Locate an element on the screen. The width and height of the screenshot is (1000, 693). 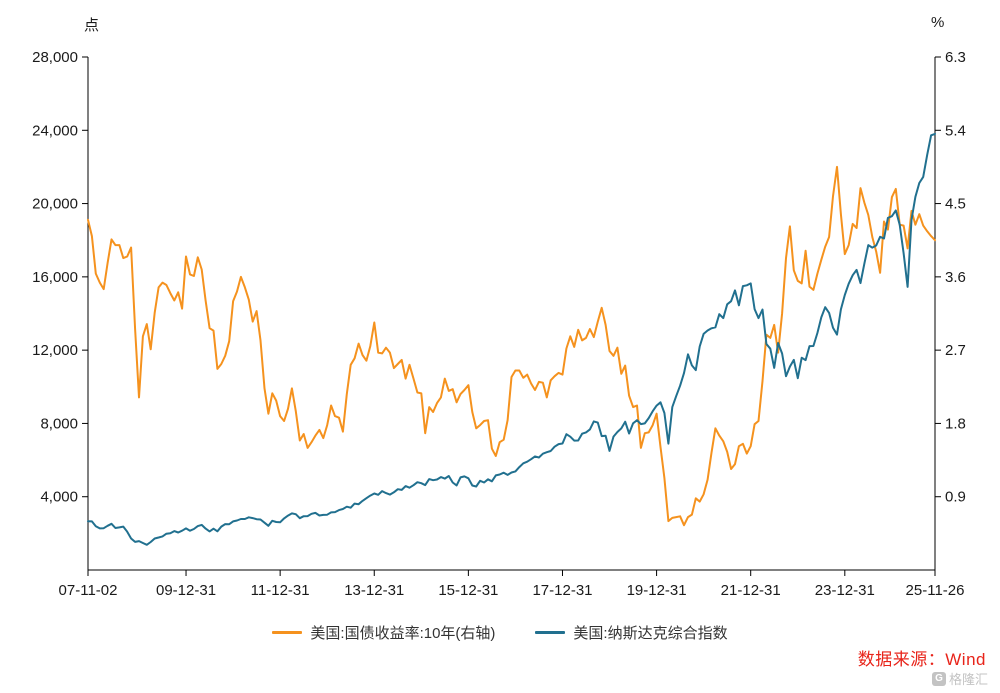
left-axis-unit: 点 is located at coordinates (92, 25).